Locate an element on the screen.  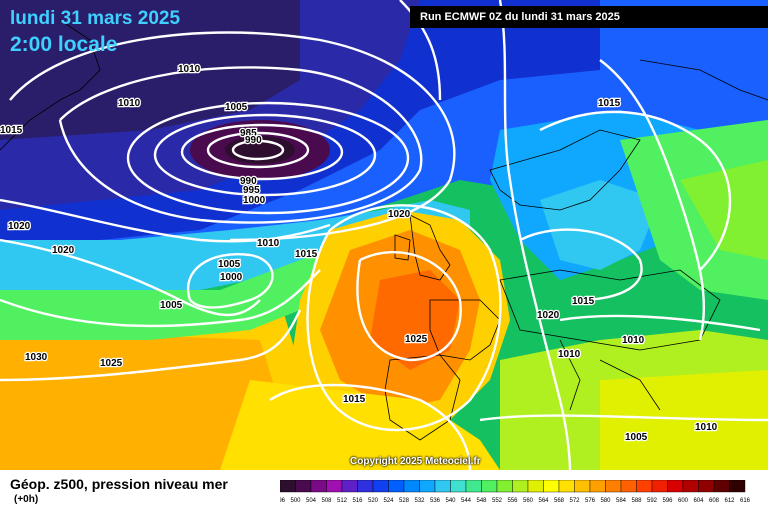
scale-label: 596 is located at coordinates (667, 501).